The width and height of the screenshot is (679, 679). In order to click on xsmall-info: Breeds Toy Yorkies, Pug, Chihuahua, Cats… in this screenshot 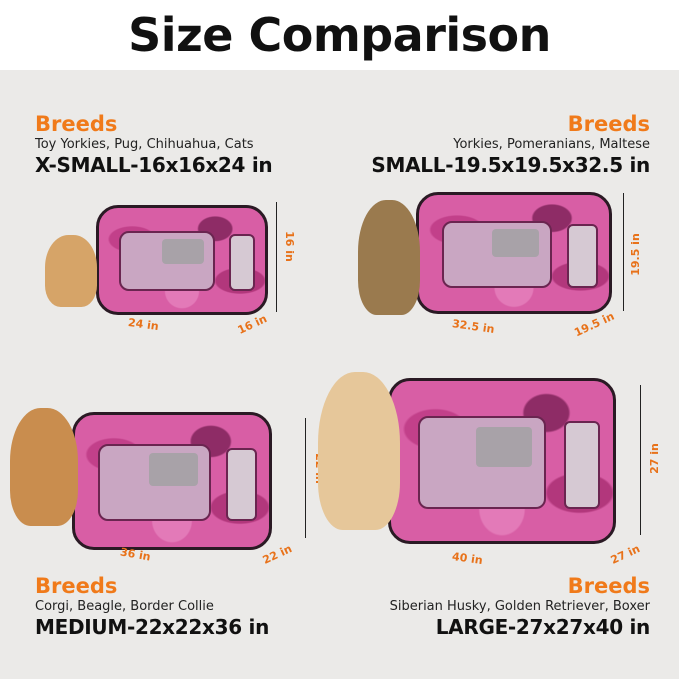, I will do `click(154, 144)`.